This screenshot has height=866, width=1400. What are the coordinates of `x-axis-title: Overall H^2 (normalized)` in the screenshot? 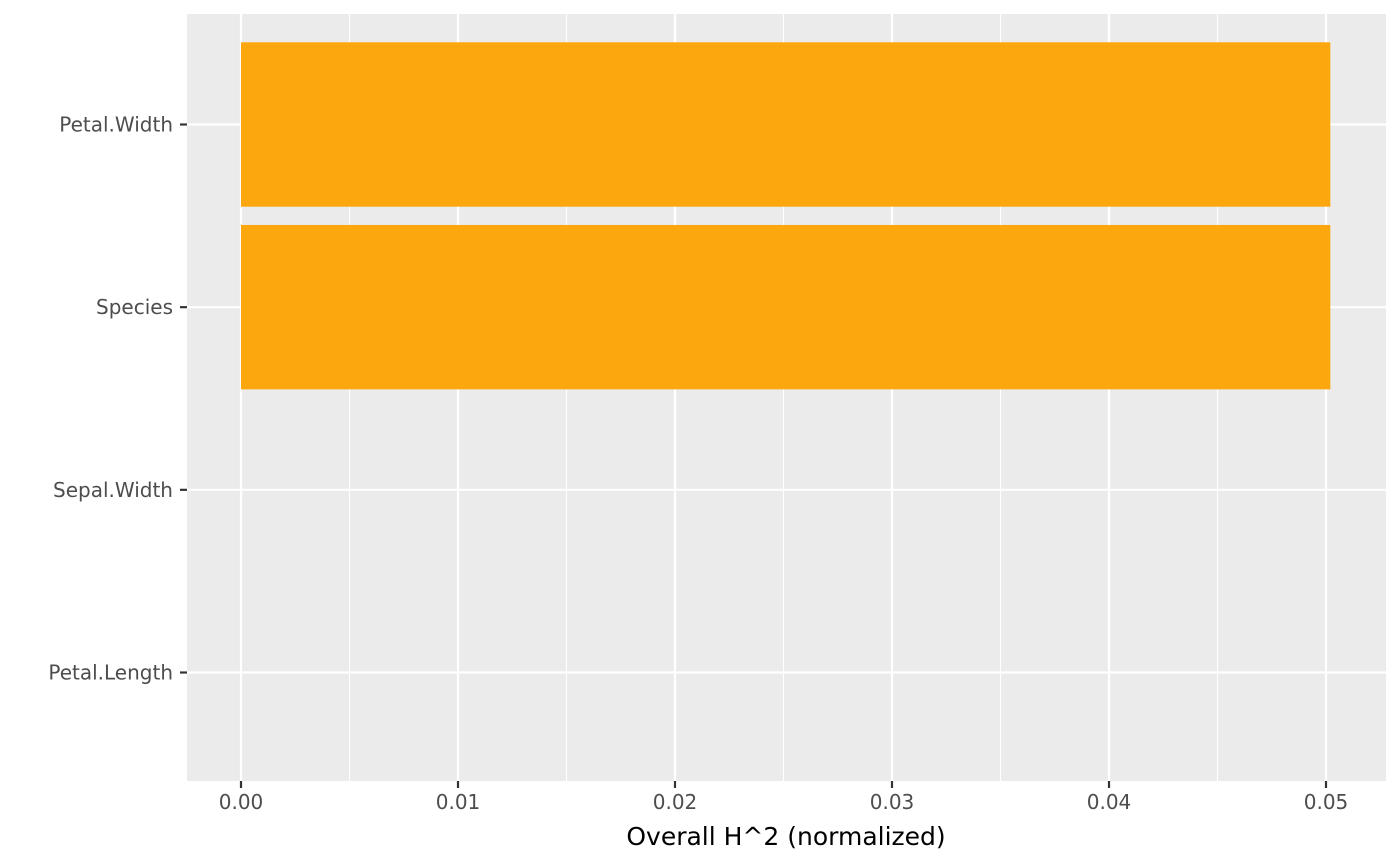 It's located at (785, 836).